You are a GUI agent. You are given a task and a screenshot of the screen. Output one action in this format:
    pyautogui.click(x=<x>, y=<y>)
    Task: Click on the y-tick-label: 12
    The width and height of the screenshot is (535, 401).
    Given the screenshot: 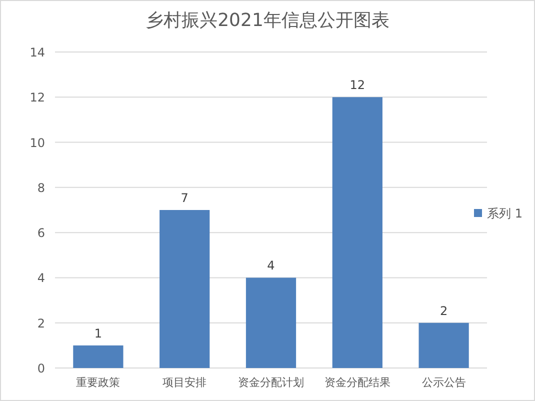 What is the action you would take?
    pyautogui.click(x=37, y=97)
    